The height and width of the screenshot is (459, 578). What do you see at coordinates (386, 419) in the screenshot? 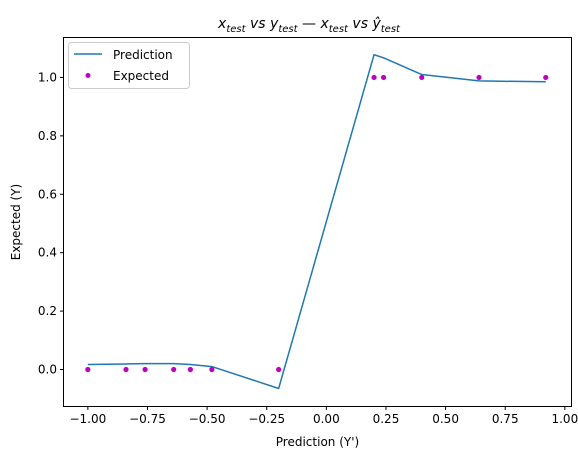
I see `x-tick-label: 0.25` at bounding box center [386, 419].